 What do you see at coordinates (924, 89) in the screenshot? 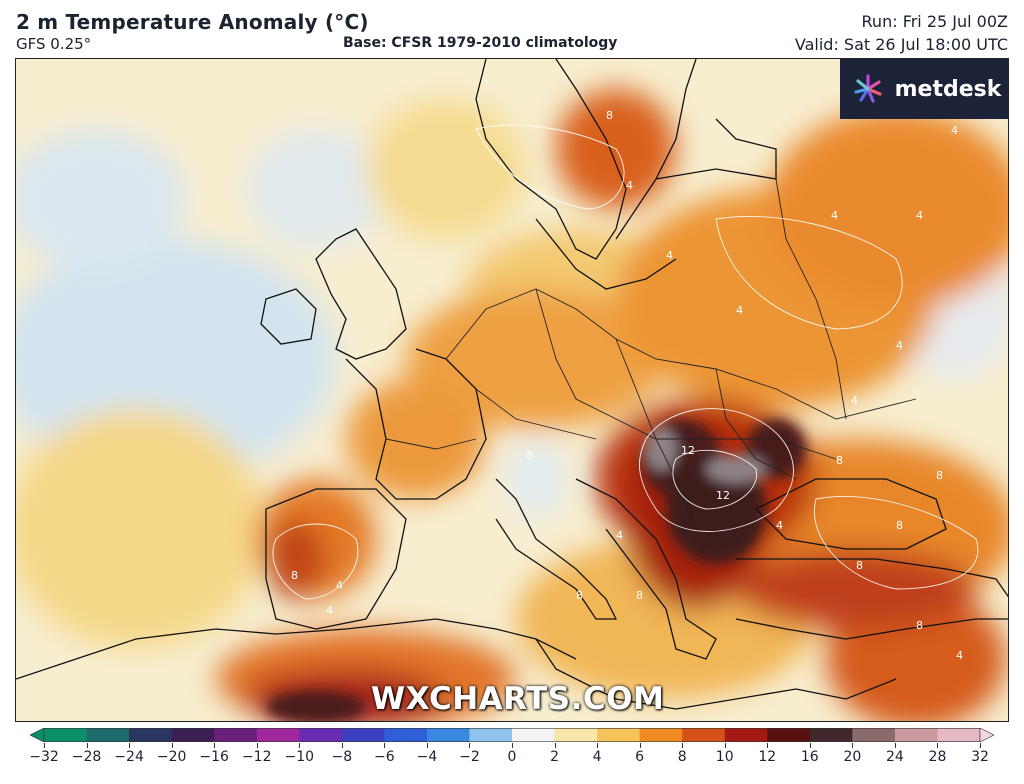
I see `metdesk-logo: metdesk` at bounding box center [924, 89].